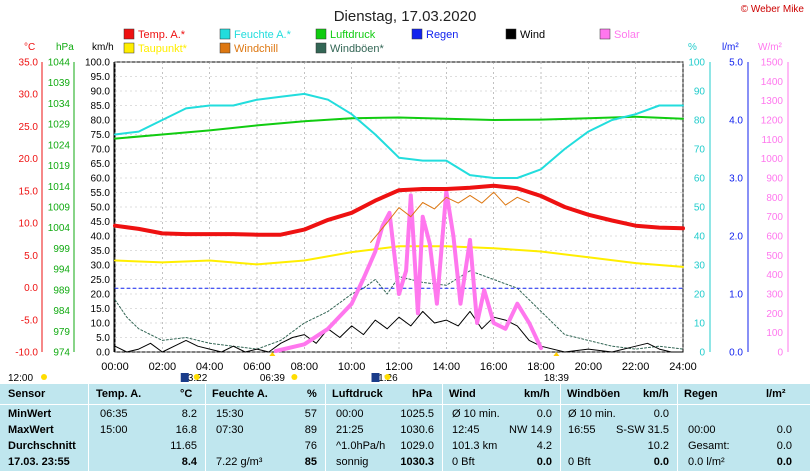 The height and width of the screenshot is (471, 810). What do you see at coordinates (774, 198) in the screenshot?
I see `solar-tick-label: 800` at bounding box center [774, 198].